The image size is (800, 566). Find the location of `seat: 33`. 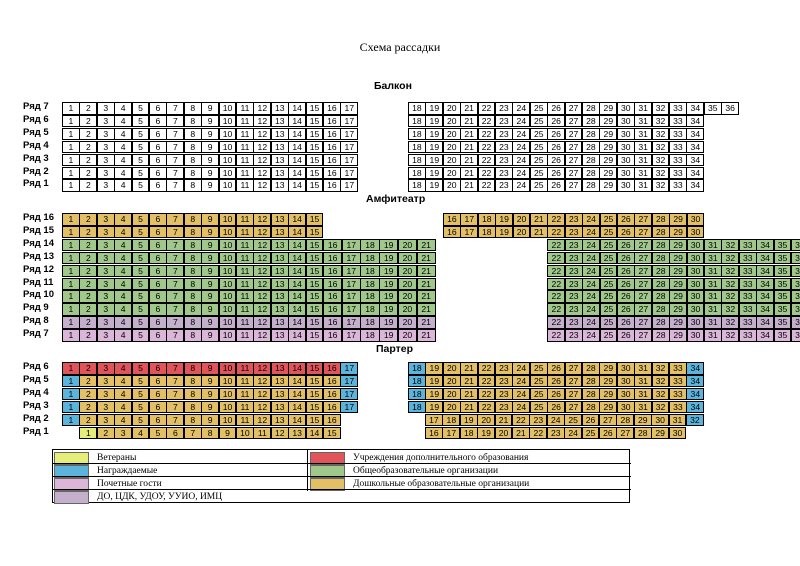

seat: 33 is located at coordinates (678, 121).